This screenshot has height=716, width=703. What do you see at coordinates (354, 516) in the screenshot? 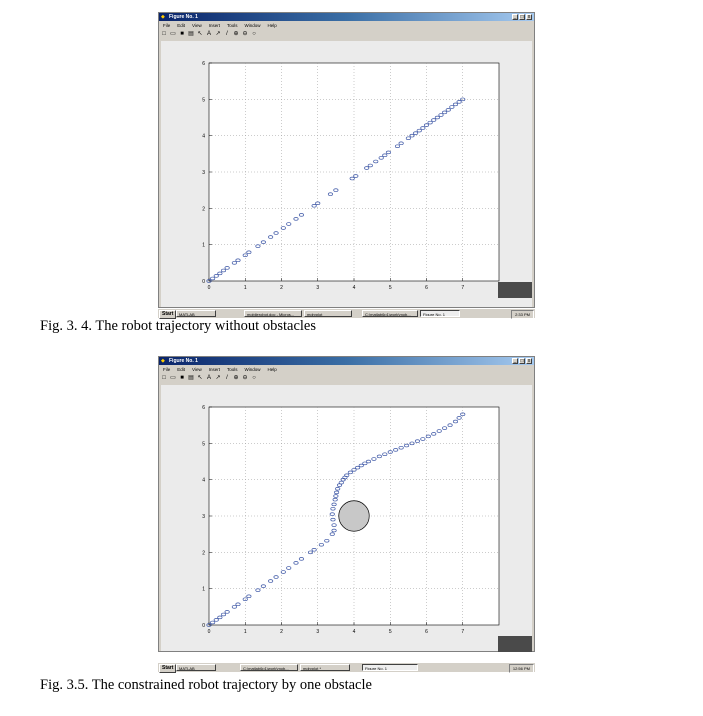
I see `obstacle` at bounding box center [354, 516].